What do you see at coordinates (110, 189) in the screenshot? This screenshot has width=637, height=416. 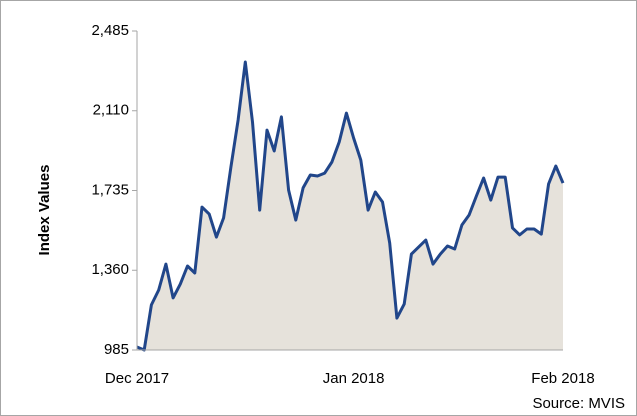 I see `y-tick-label: 1,735` at bounding box center [110, 189].